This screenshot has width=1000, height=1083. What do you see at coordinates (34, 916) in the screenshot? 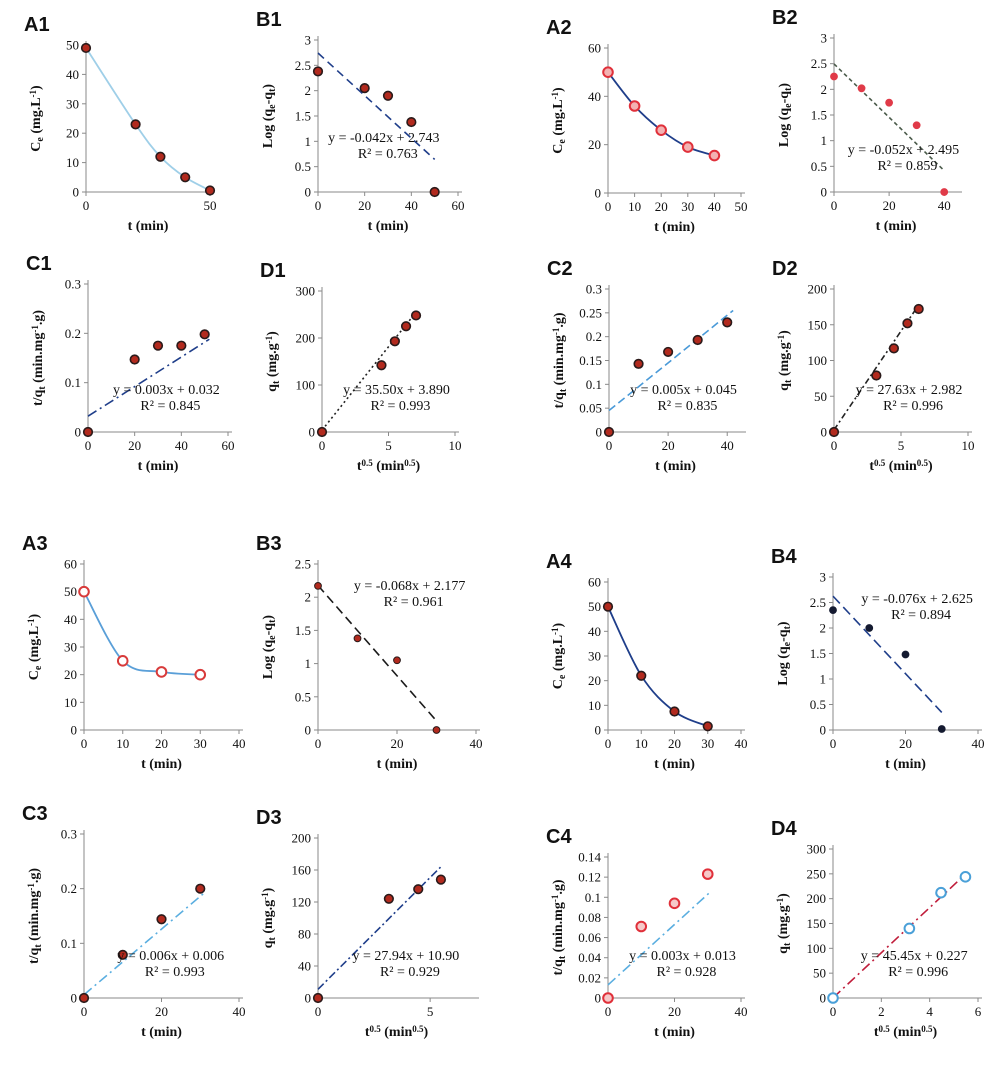
I see `y-axis-title: t/qt (min.mg-1.g)` at bounding box center [34, 916].